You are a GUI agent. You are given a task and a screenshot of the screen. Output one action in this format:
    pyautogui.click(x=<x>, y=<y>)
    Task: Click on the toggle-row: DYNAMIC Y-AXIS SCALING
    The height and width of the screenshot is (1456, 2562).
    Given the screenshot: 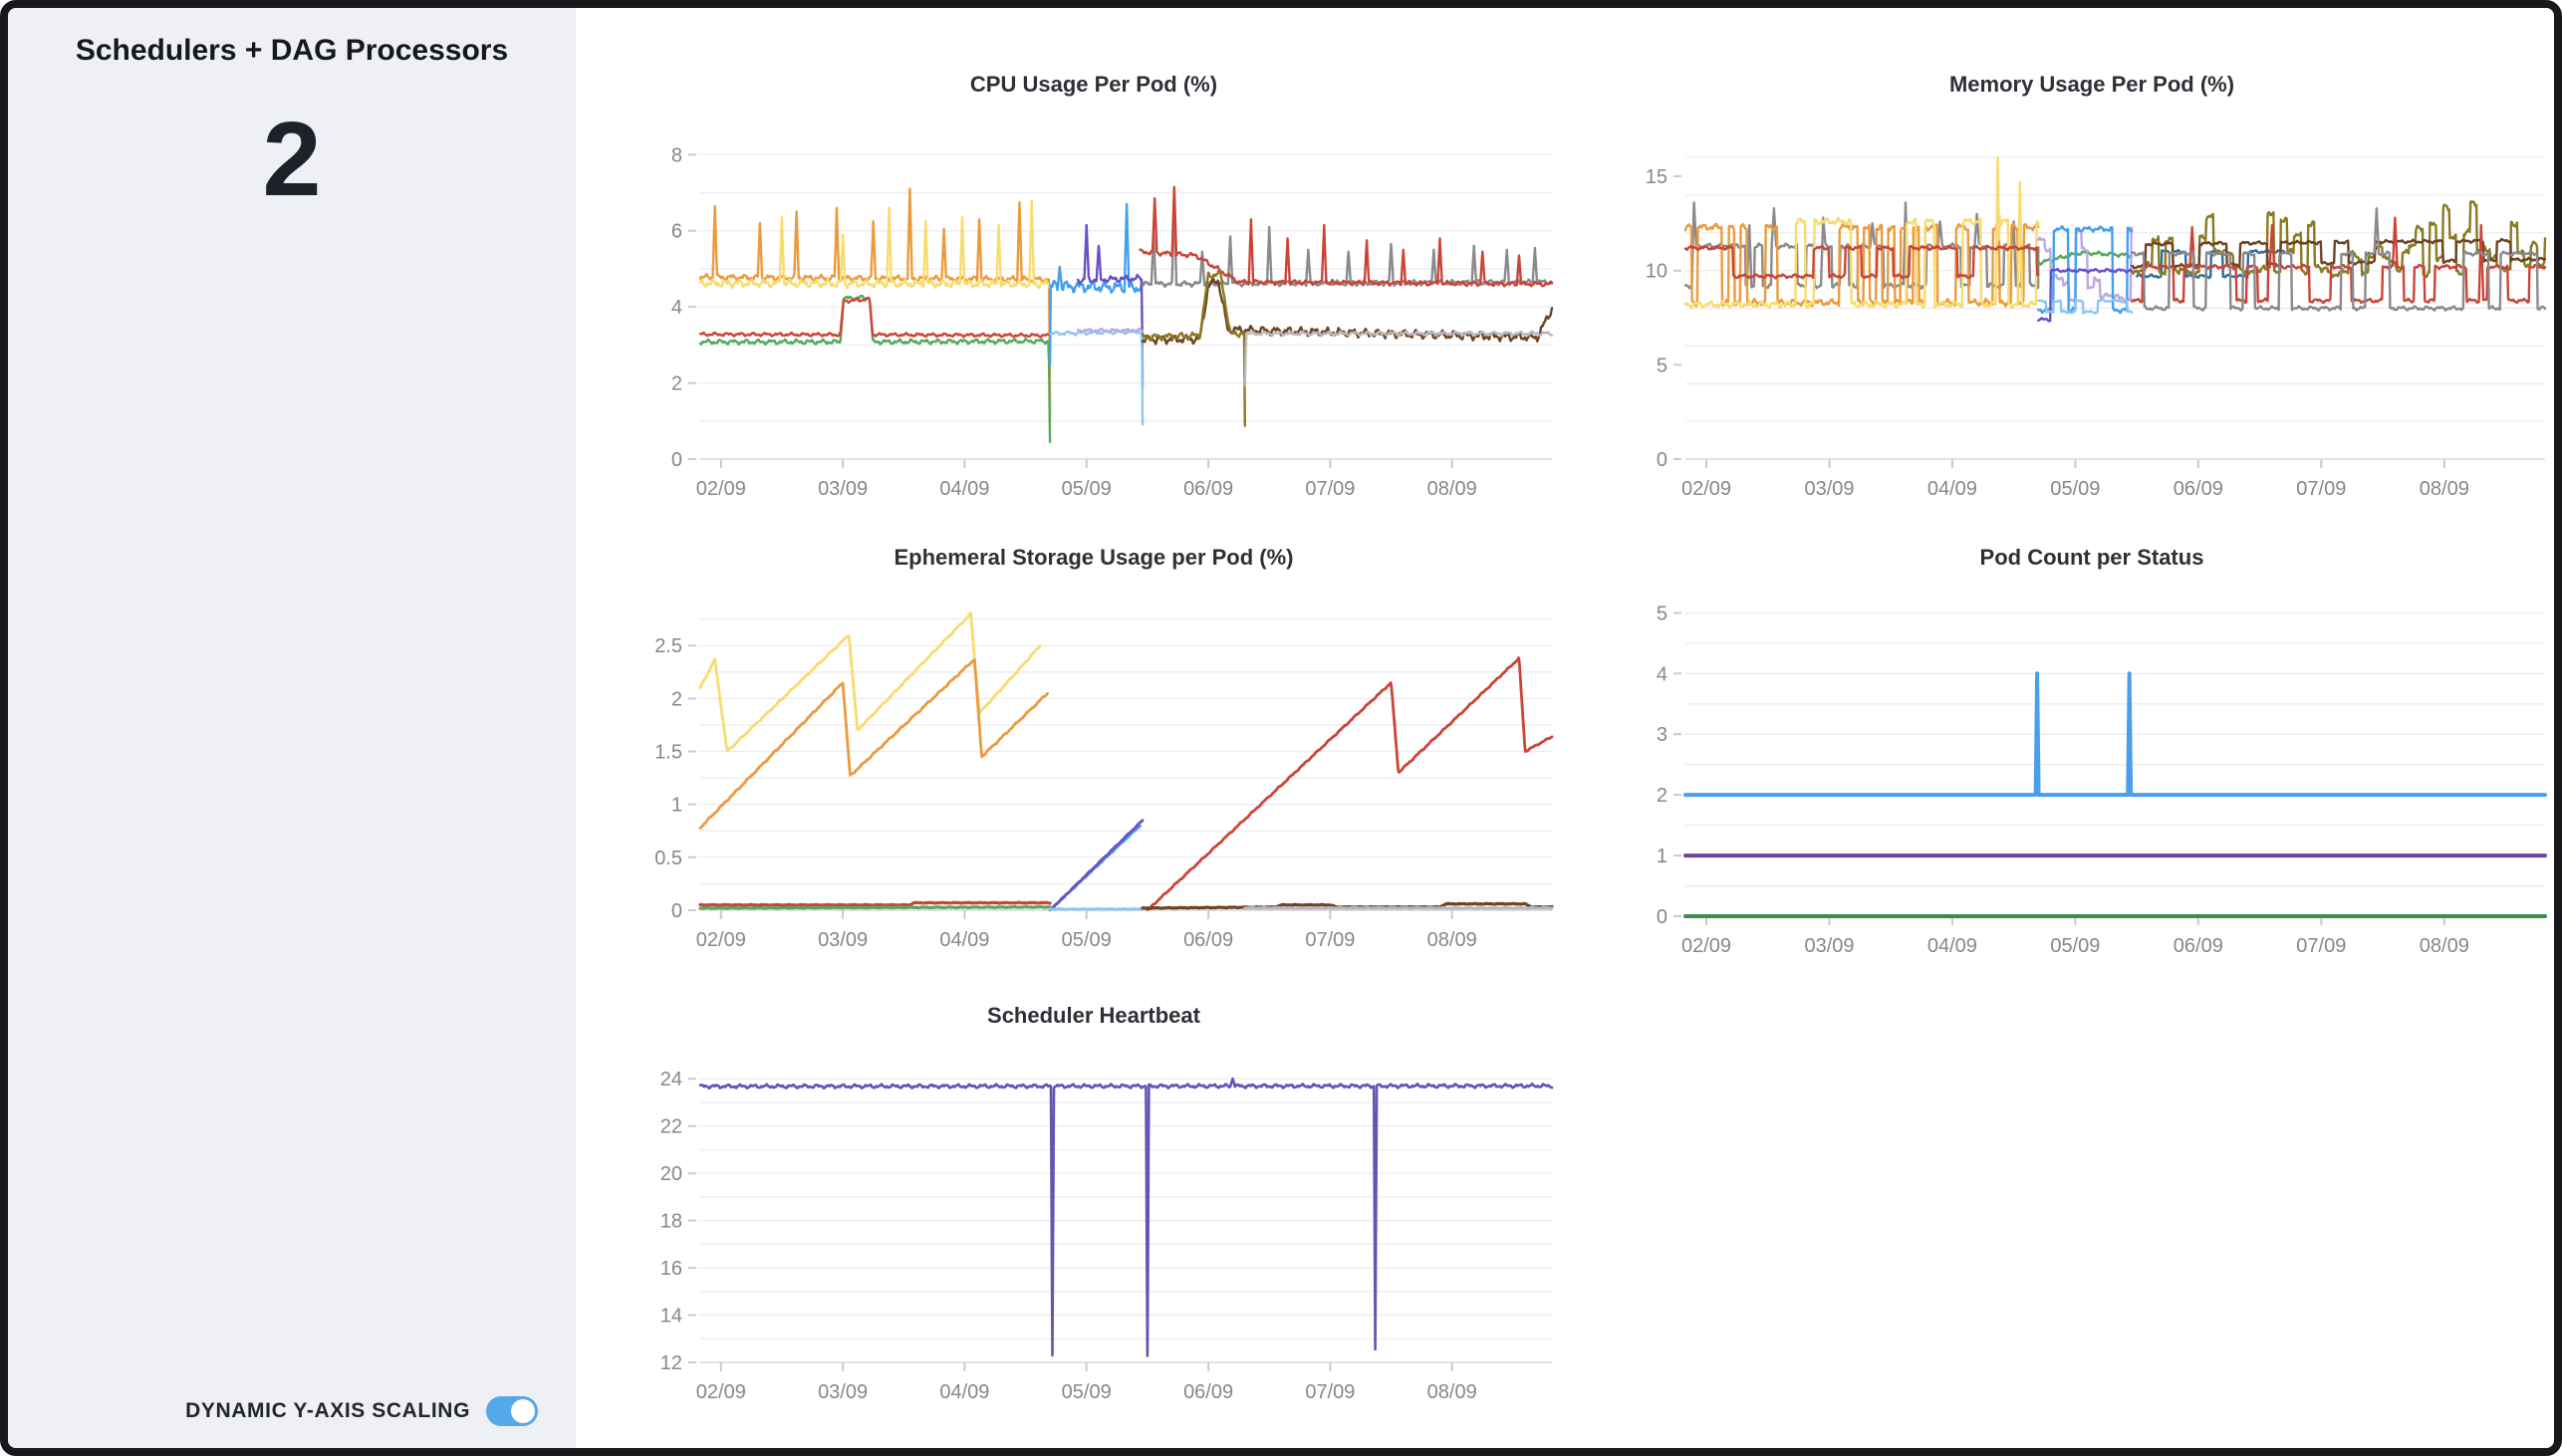 What is the action you would take?
    pyautogui.click(x=361, y=1411)
    